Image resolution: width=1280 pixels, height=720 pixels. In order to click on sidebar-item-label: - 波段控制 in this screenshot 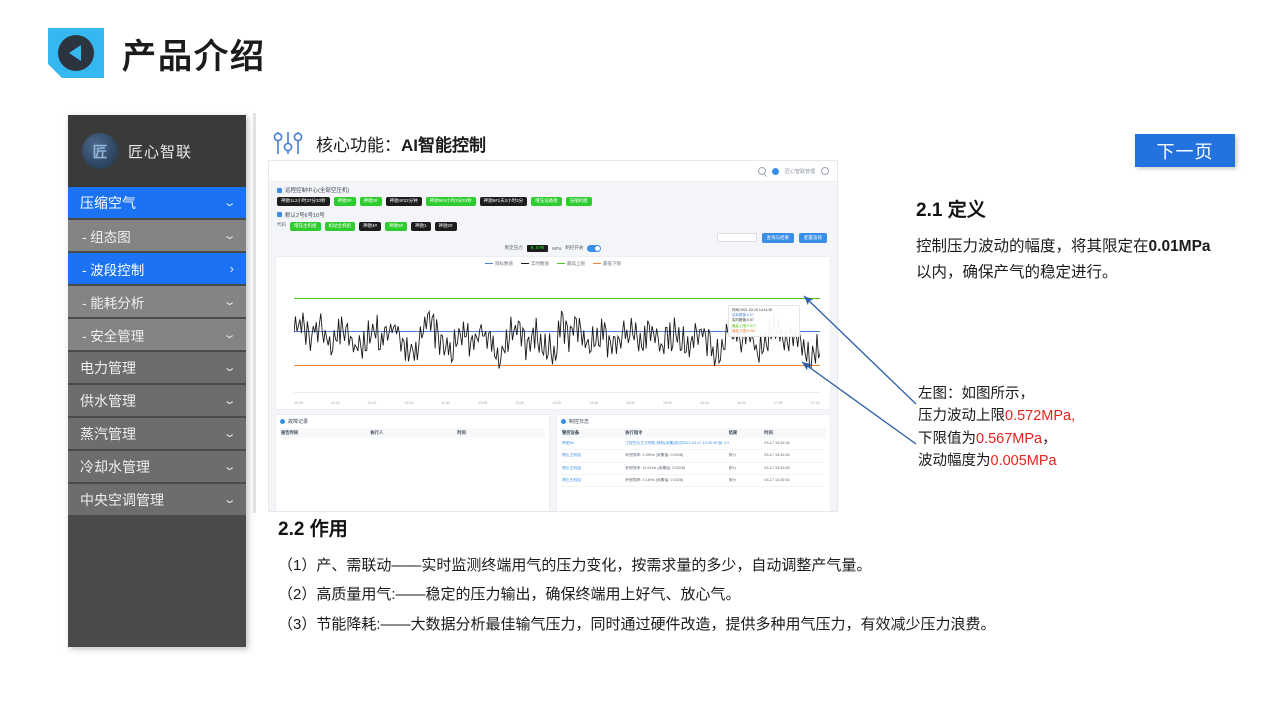, I will do `click(113, 270)`.